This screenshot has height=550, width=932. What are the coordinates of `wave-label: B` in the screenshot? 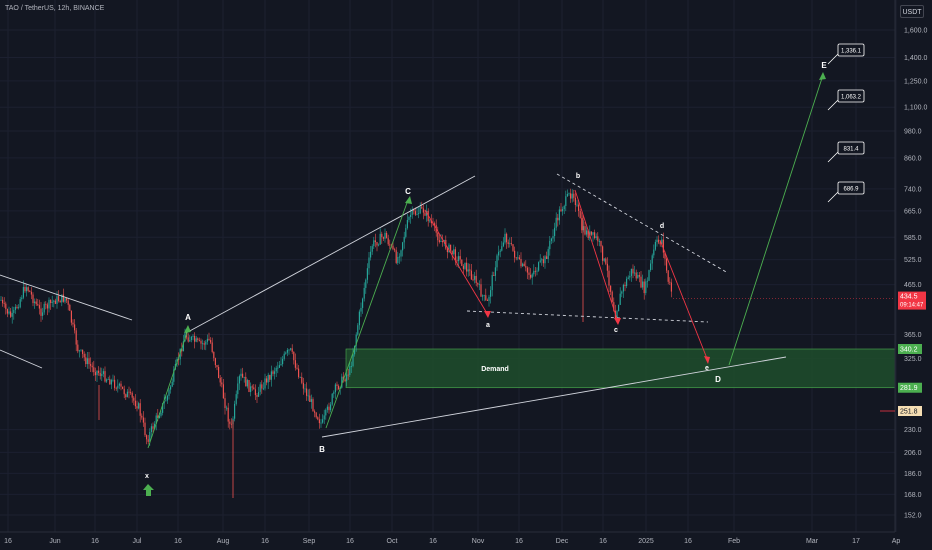 It's located at (322, 449).